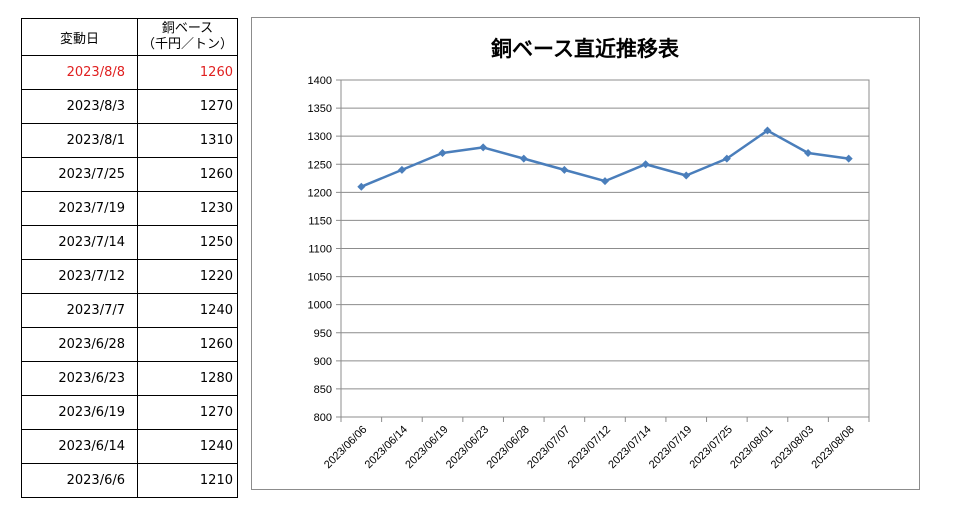 The width and height of the screenshot is (956, 519). I want to click on table-row: 2023/6/6 1210, so click(129, 480).